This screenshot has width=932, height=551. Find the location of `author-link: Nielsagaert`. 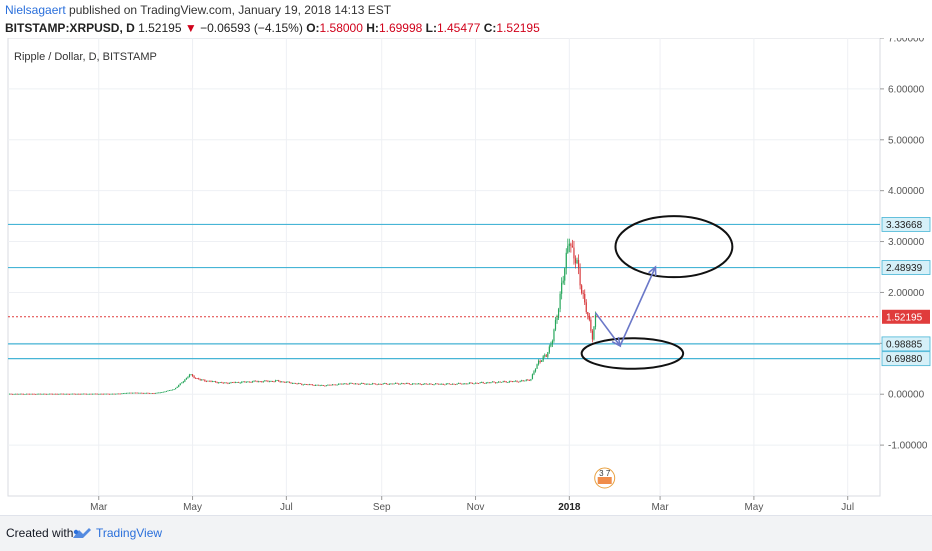

author-link: Nielsagaert is located at coordinates (35, 10).